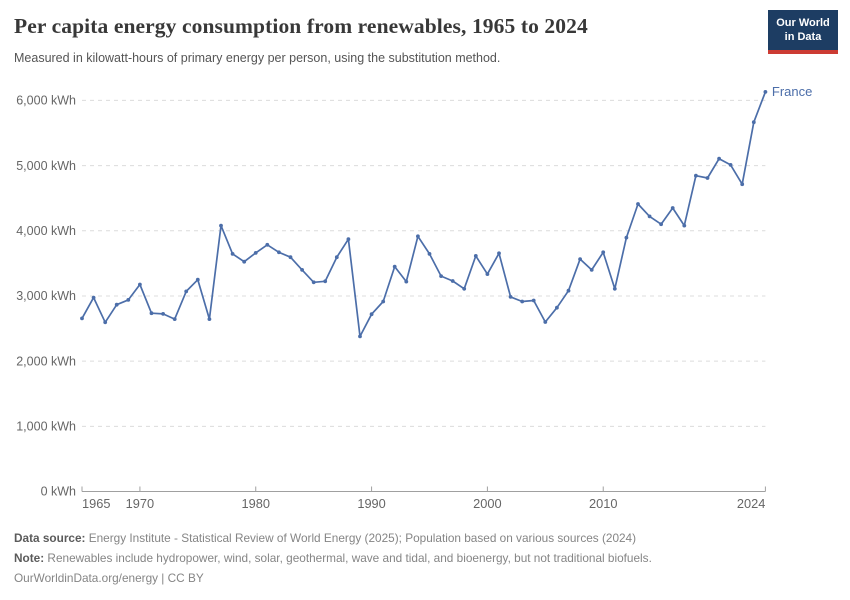 Image resolution: width=850 pixels, height=600 pixels. What do you see at coordinates (46, 361) in the screenshot?
I see `y-tick-label: 2,000 kWh` at bounding box center [46, 361].